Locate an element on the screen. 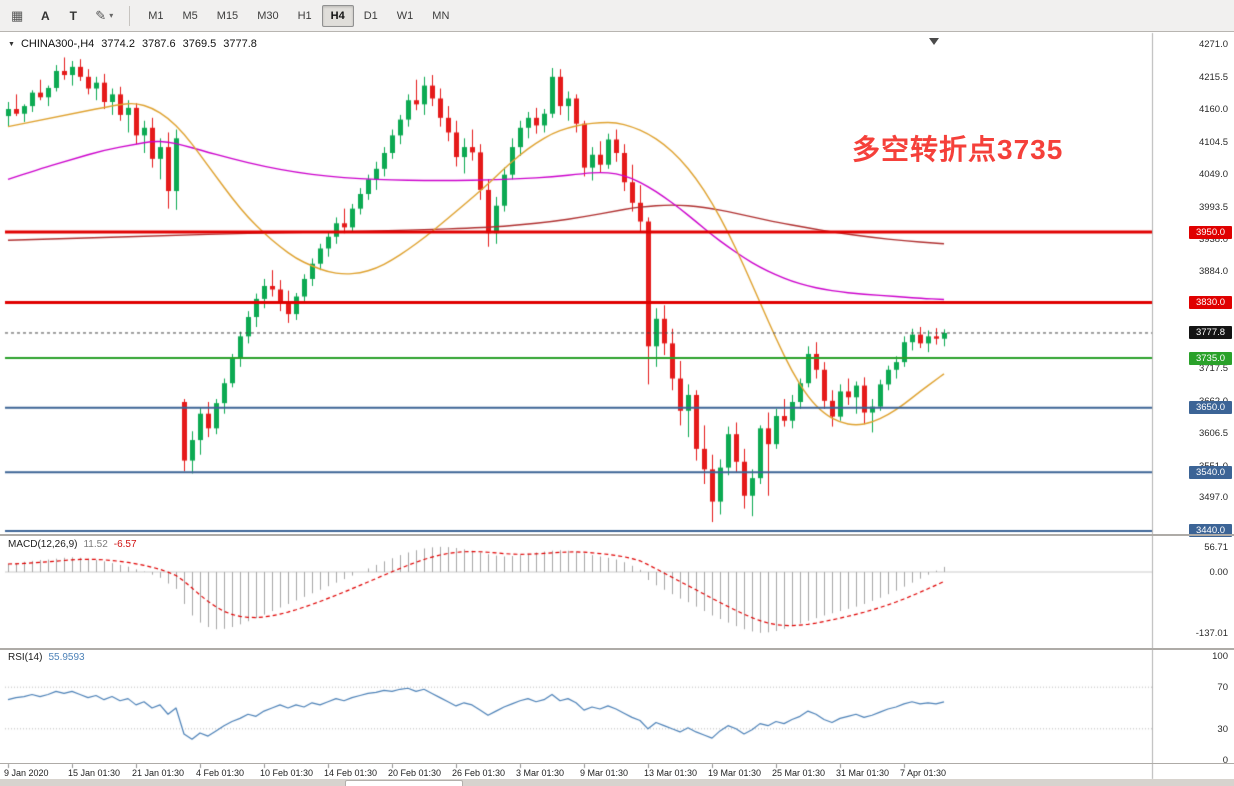 The height and width of the screenshot is (786, 1234). timeframe-group: M1 M5 M15 M30 H1 H4 D1 W1 MN is located at coordinates (298, 15).